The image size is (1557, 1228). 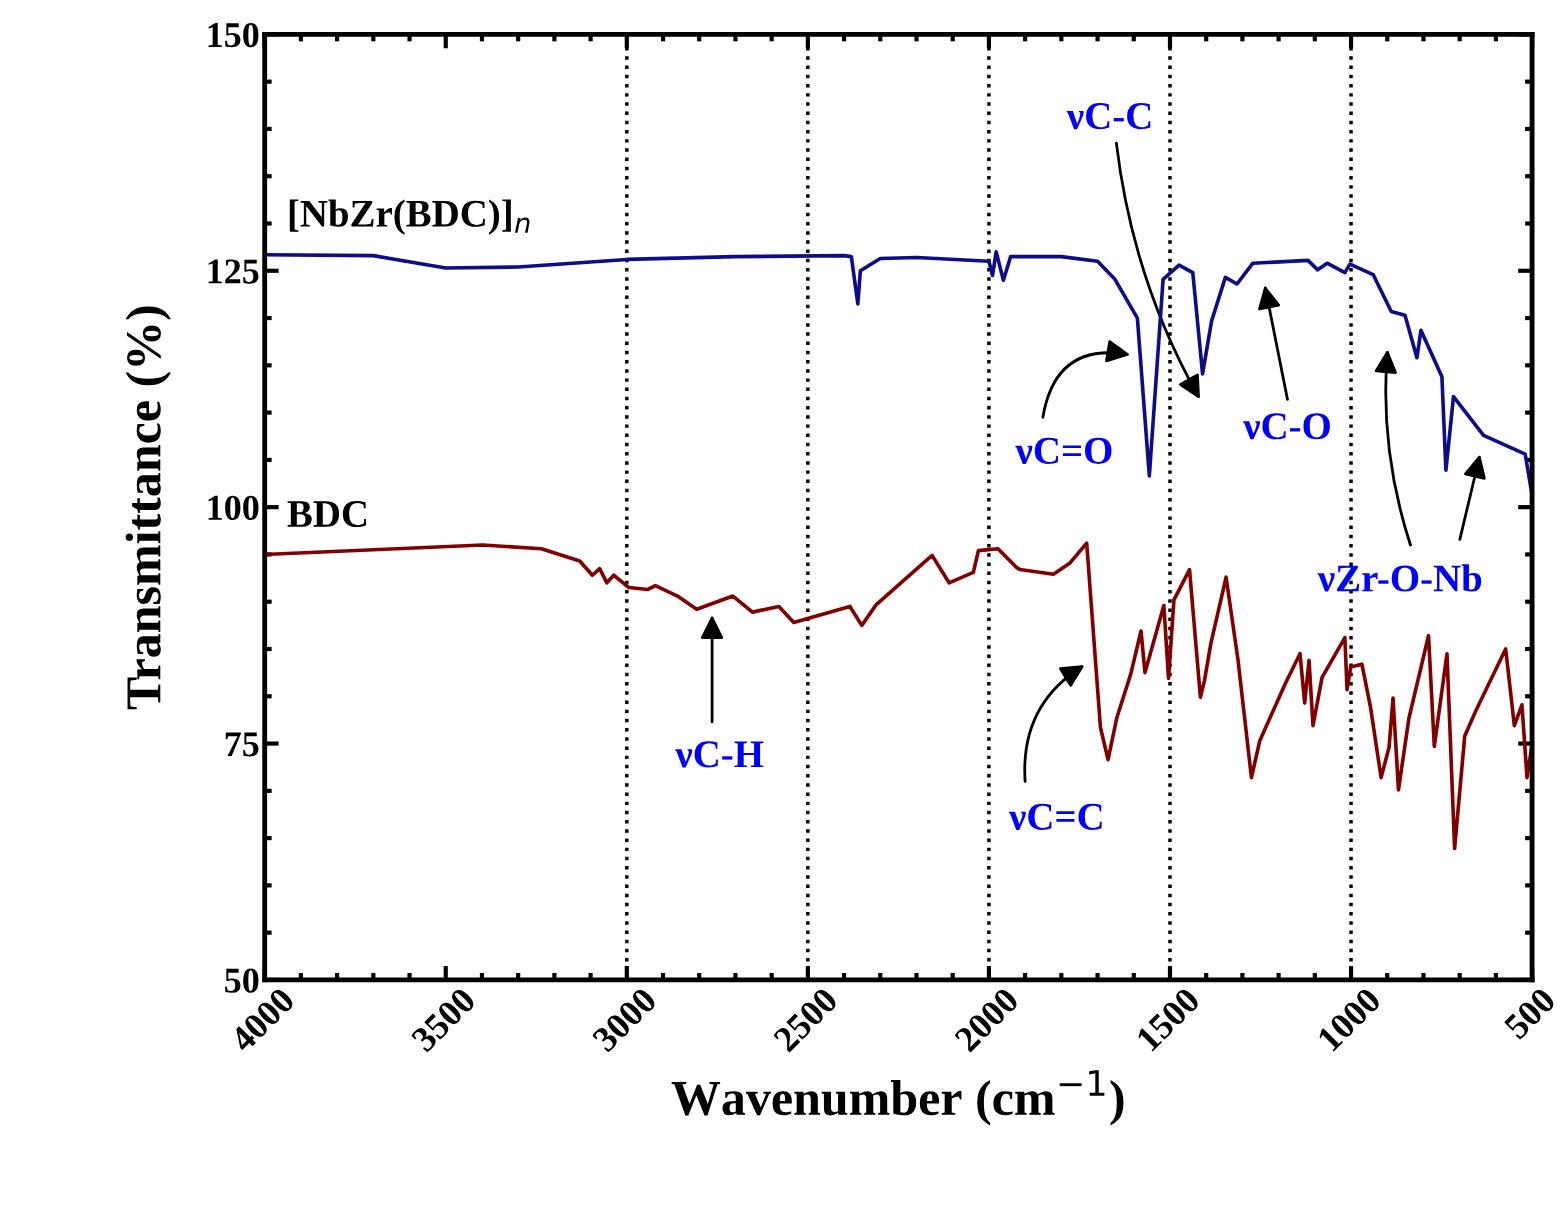 What do you see at coordinates (719, 754) in the screenshot?
I see `annotation: νC-H` at bounding box center [719, 754].